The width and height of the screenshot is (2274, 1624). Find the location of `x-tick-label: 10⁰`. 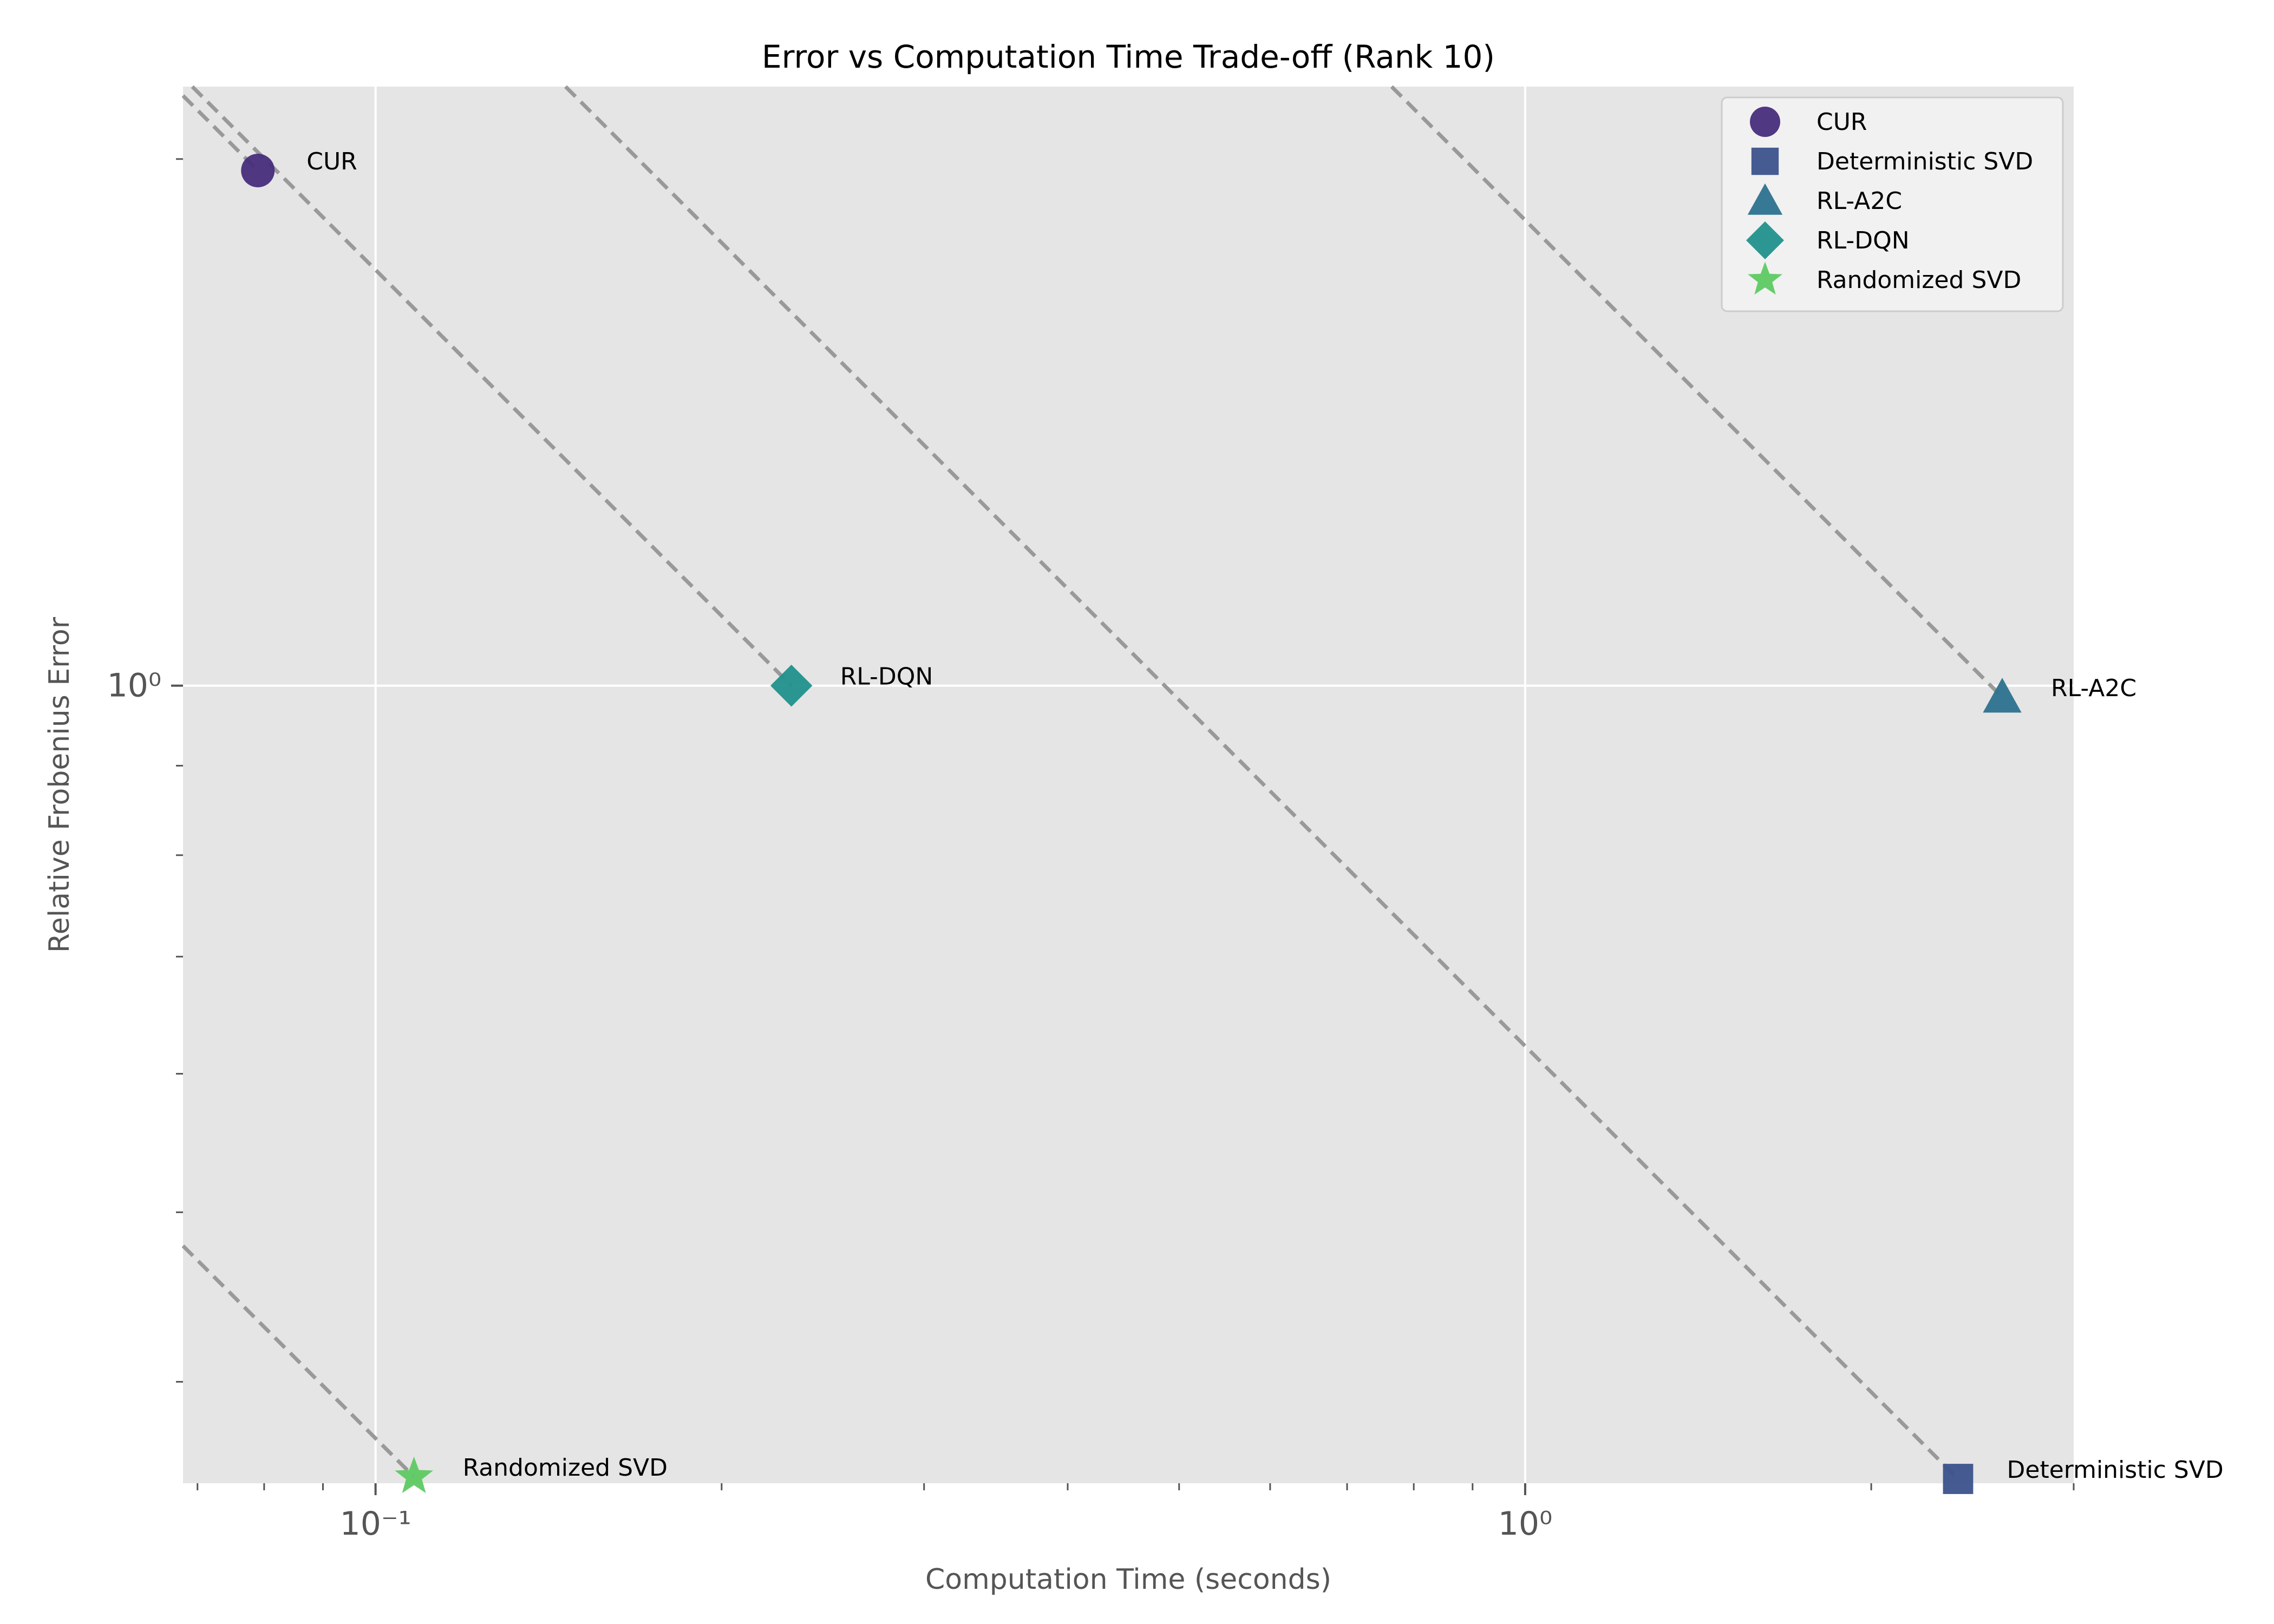

x-tick-label: 10⁰ is located at coordinates (1525, 1524).